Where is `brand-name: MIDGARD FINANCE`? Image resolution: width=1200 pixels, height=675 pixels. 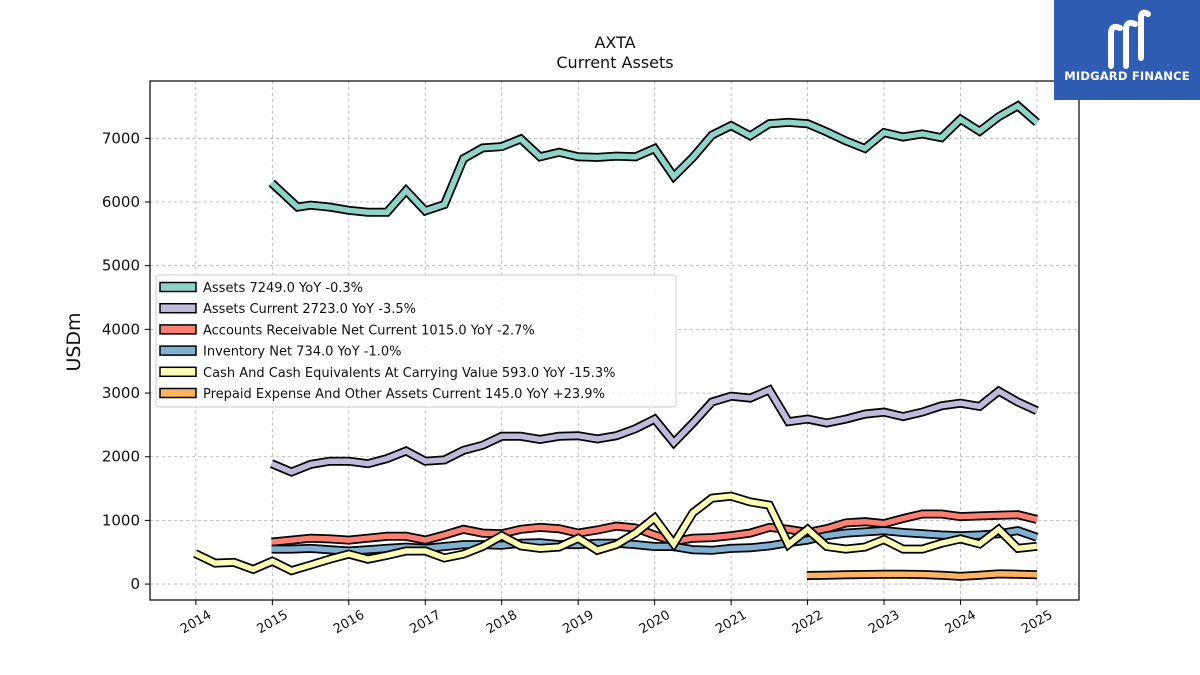 brand-name: MIDGARD FINANCE is located at coordinates (1127, 76).